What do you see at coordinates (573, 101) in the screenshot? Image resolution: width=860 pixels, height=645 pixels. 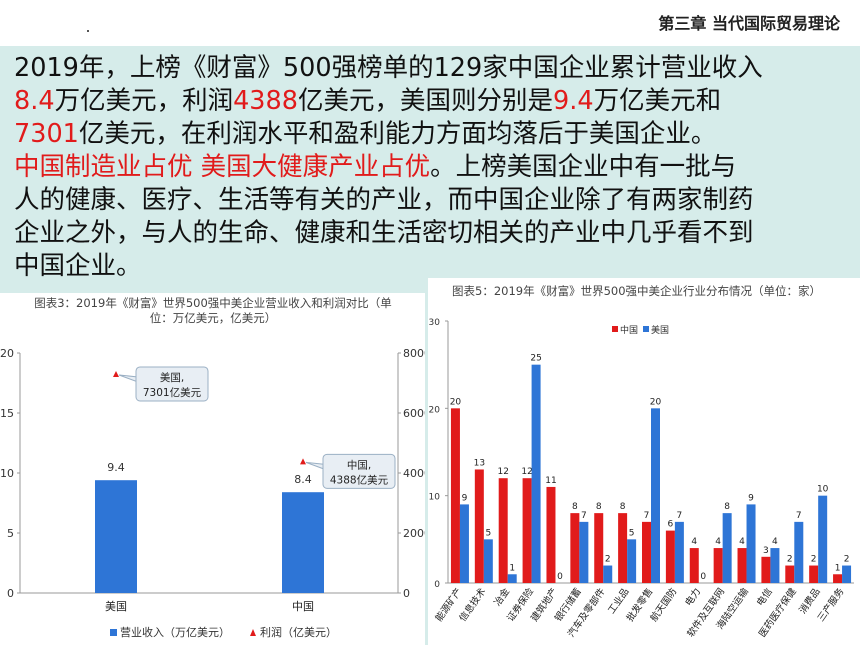 I see `highlight-text: 9.4` at bounding box center [573, 101].